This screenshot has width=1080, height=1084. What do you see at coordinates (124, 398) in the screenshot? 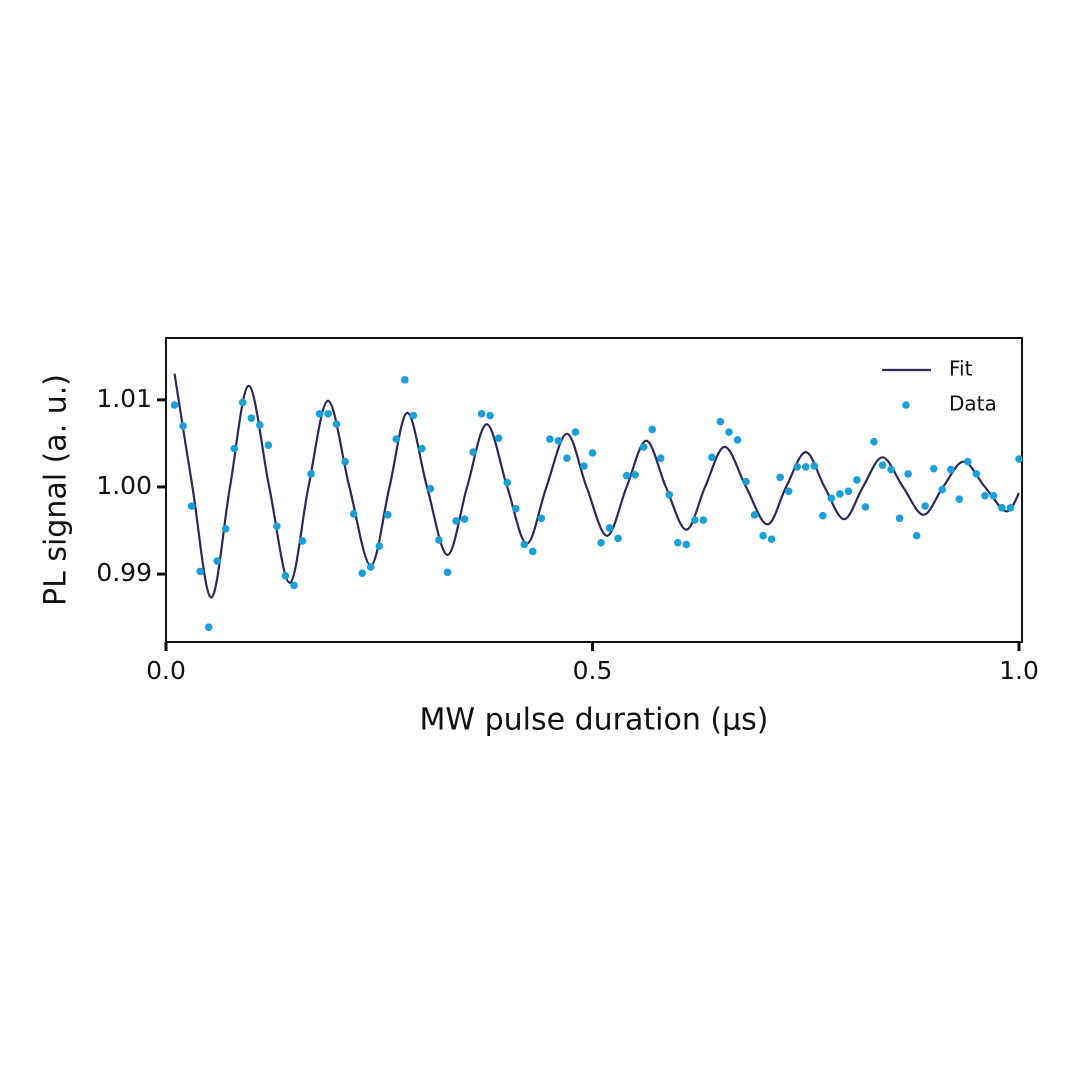
I see `y-tick-label: 1.01` at bounding box center [124, 398].